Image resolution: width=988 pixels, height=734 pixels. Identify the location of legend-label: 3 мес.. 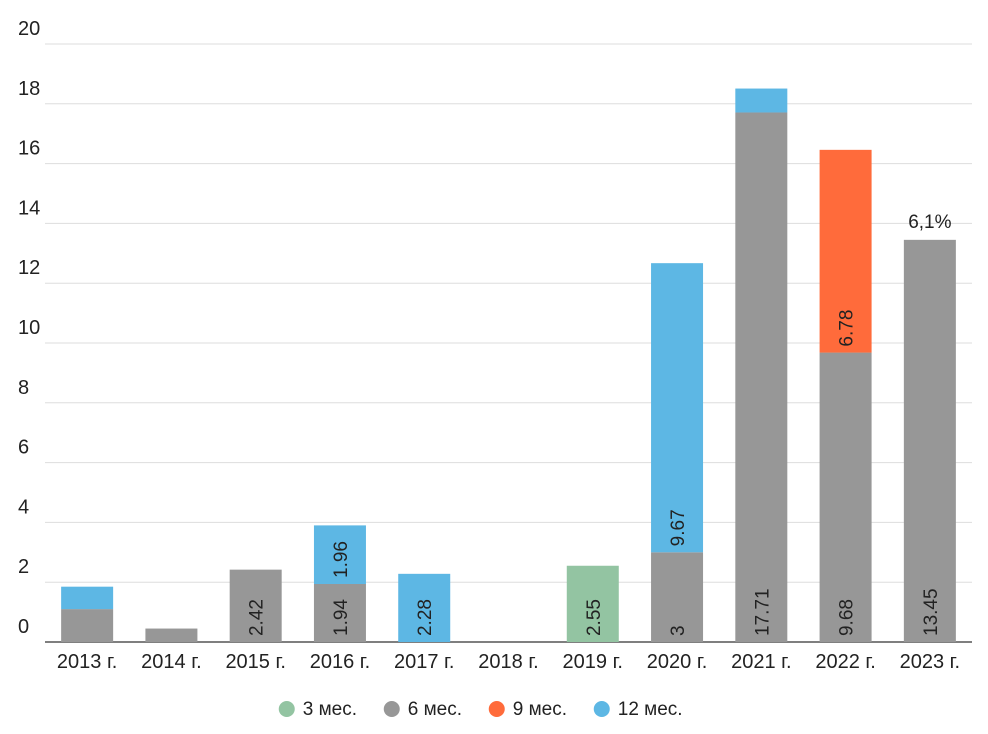
(330, 709).